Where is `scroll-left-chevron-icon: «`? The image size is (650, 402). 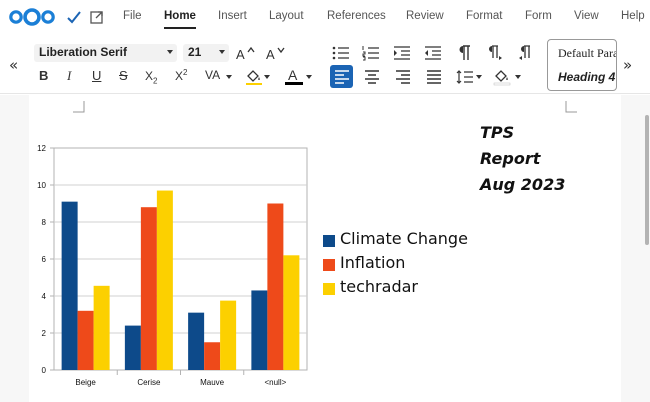 scroll-left-chevron-icon: « is located at coordinates (14, 65).